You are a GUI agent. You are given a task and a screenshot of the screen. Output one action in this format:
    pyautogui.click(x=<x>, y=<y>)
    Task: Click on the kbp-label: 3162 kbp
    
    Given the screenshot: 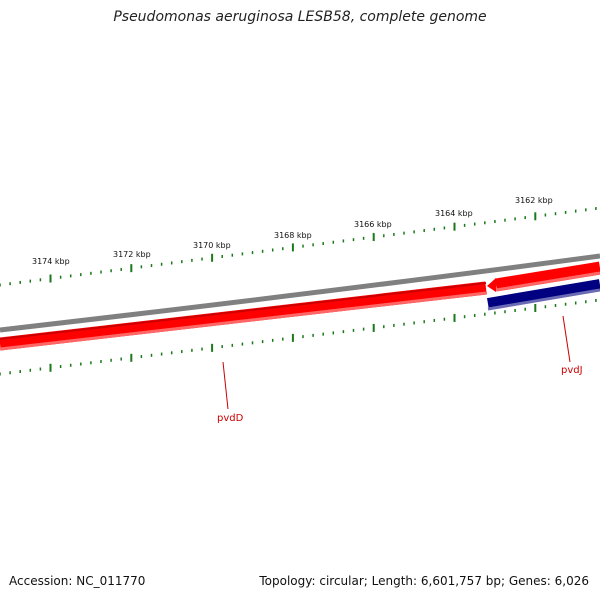 What is the action you would take?
    pyautogui.click(x=534, y=200)
    